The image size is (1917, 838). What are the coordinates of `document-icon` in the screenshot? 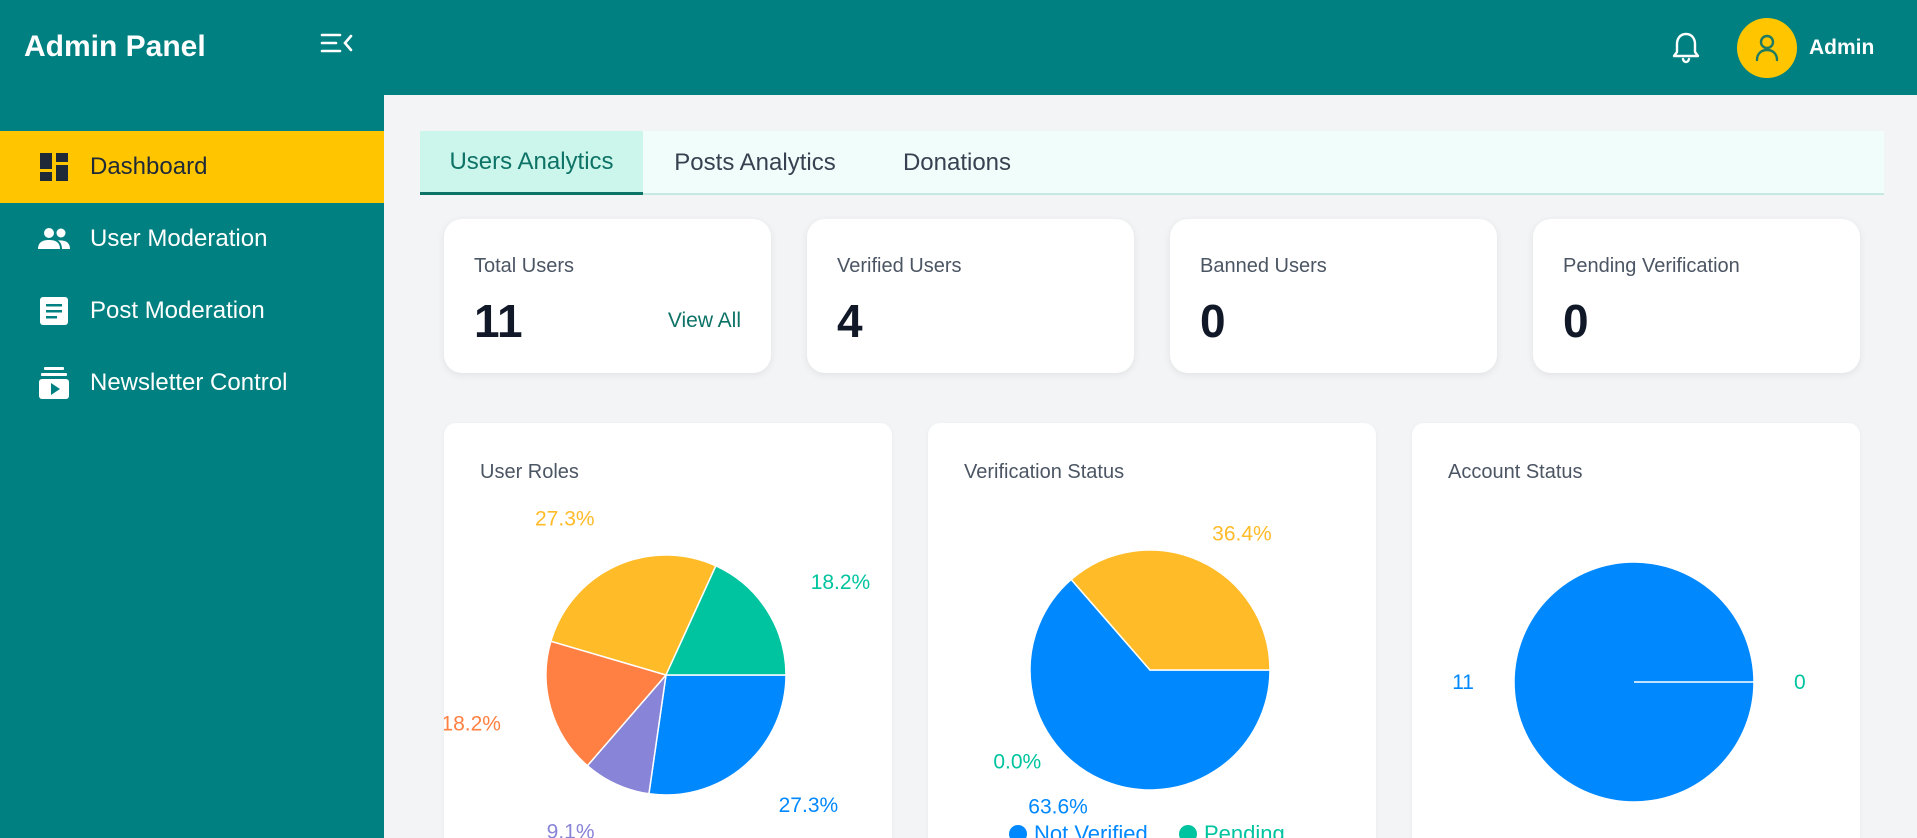 It's located at (54, 311).